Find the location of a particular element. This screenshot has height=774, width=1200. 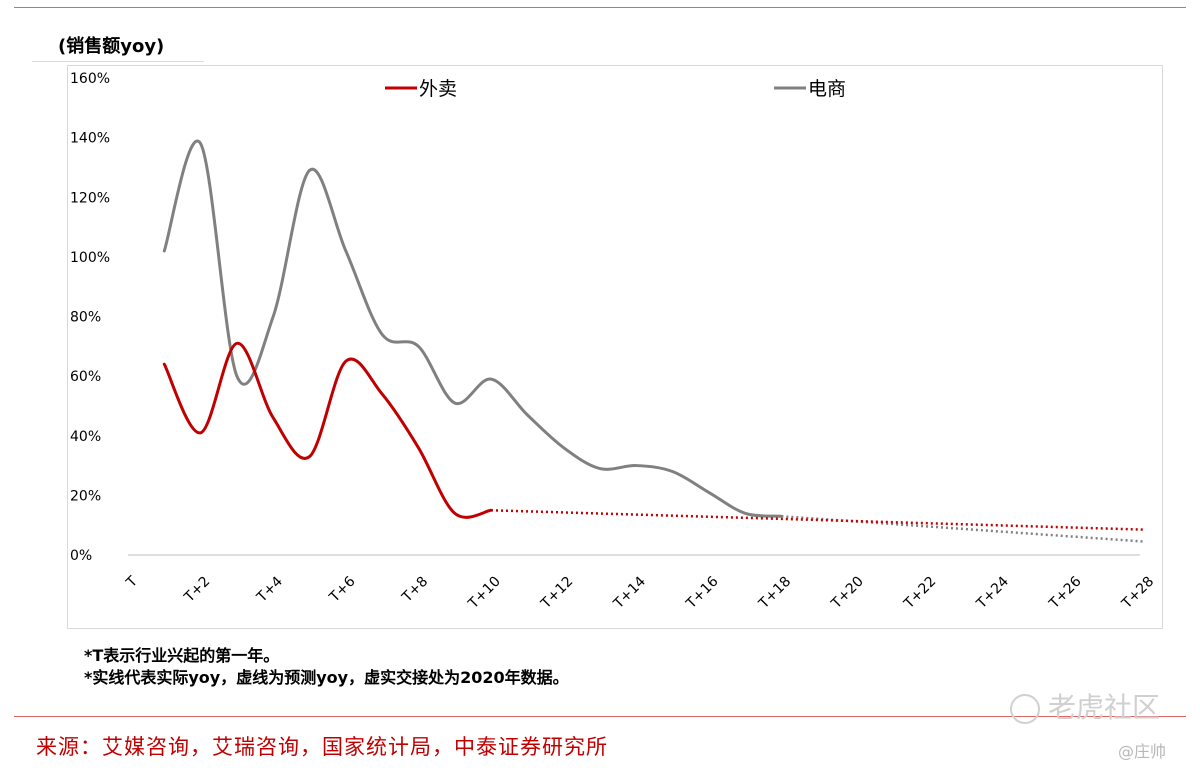

series-waimai-forecast-line is located at coordinates (817, 520).